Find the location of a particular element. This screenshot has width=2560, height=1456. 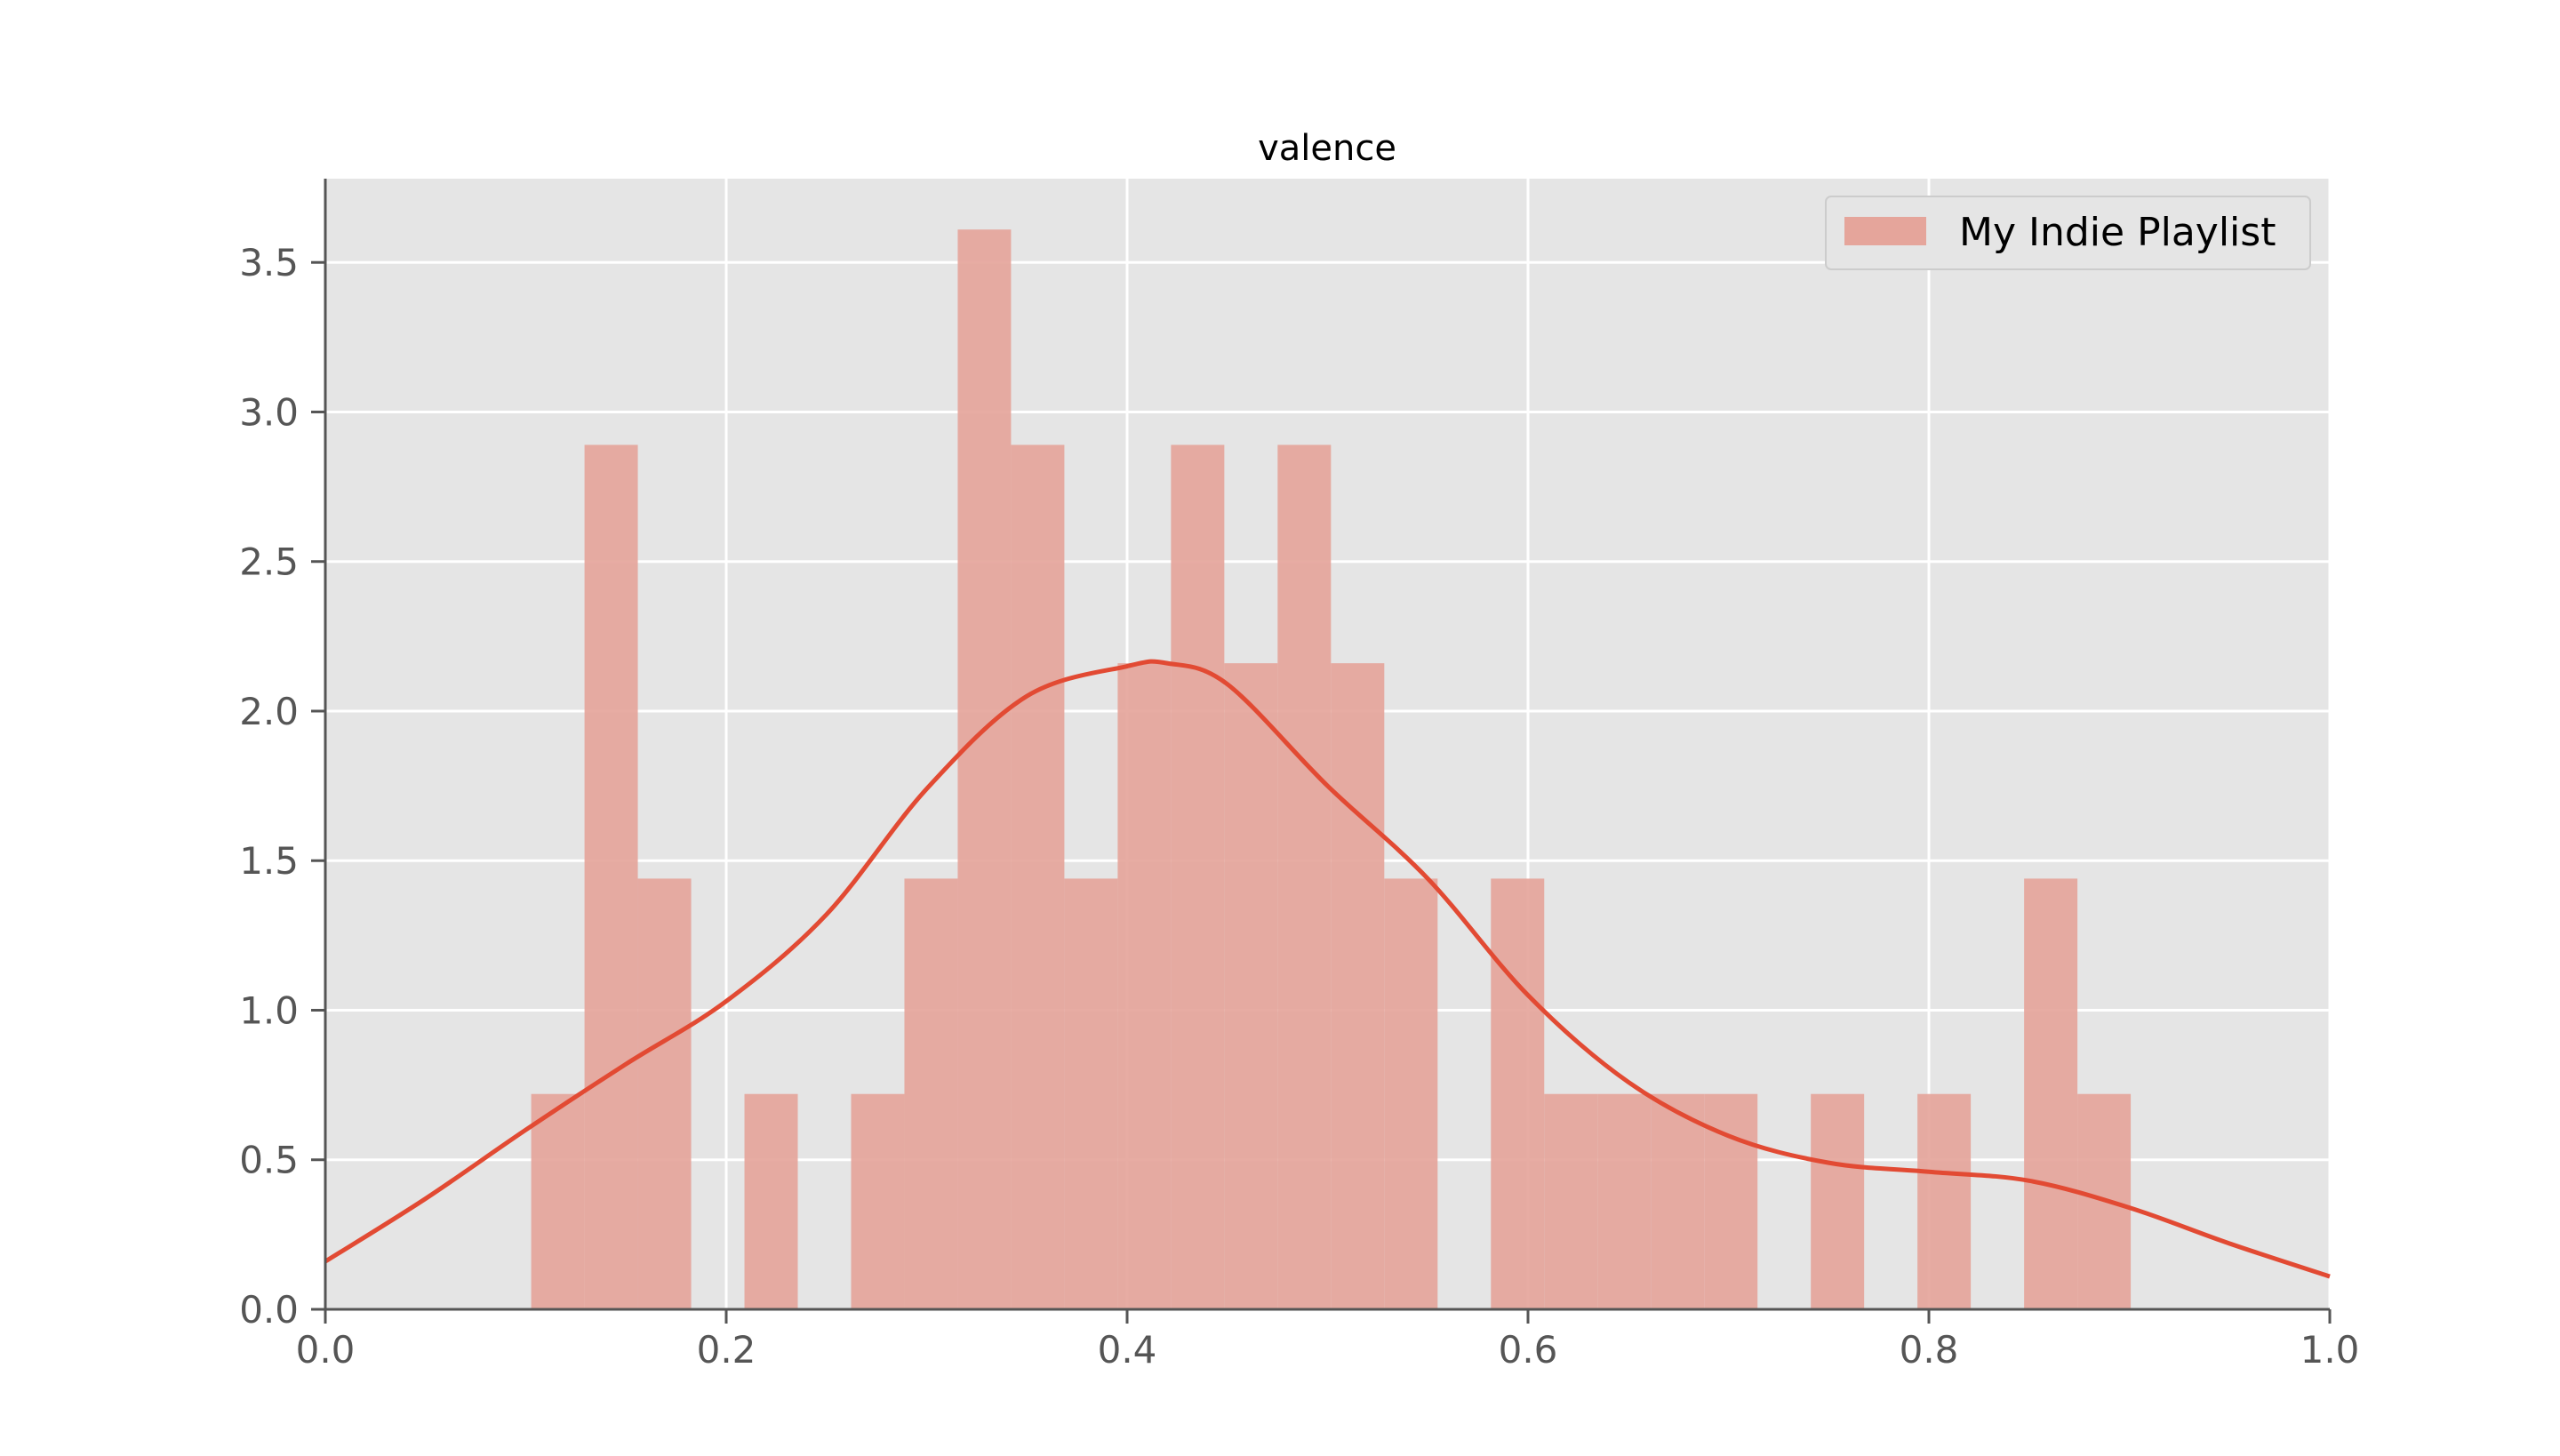

x-tick-label: 0.6 is located at coordinates (1528, 1350).